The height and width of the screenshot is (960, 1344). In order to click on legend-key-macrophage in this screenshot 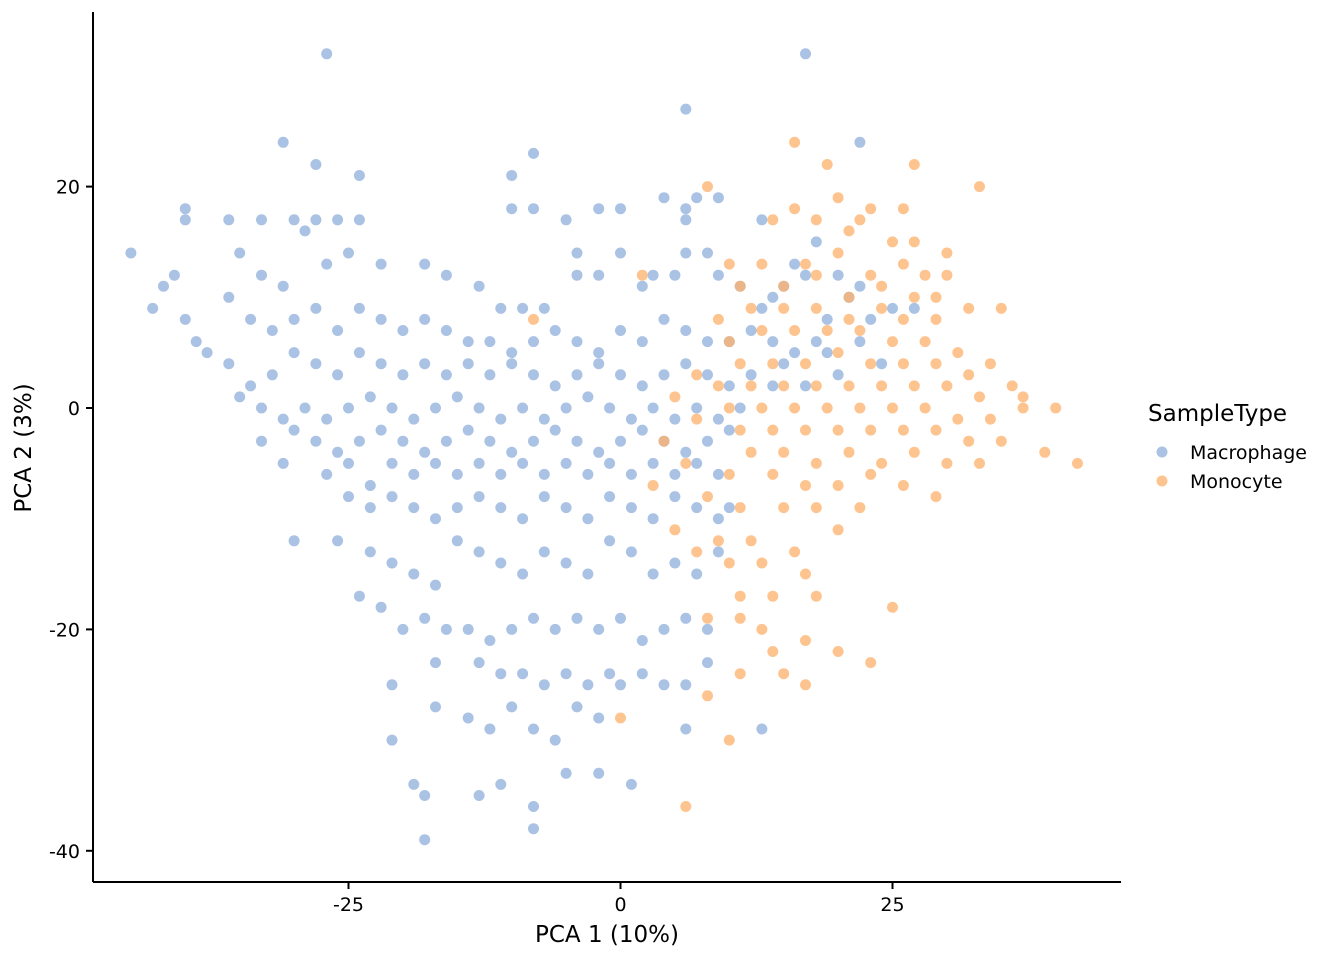, I will do `click(1162, 452)`.